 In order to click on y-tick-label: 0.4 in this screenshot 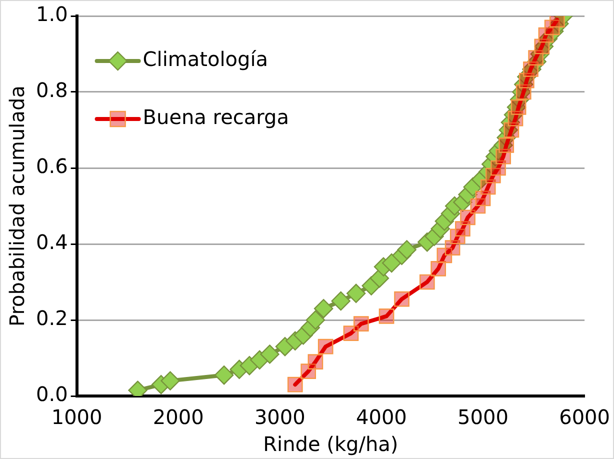, I will do `click(52, 242)`.